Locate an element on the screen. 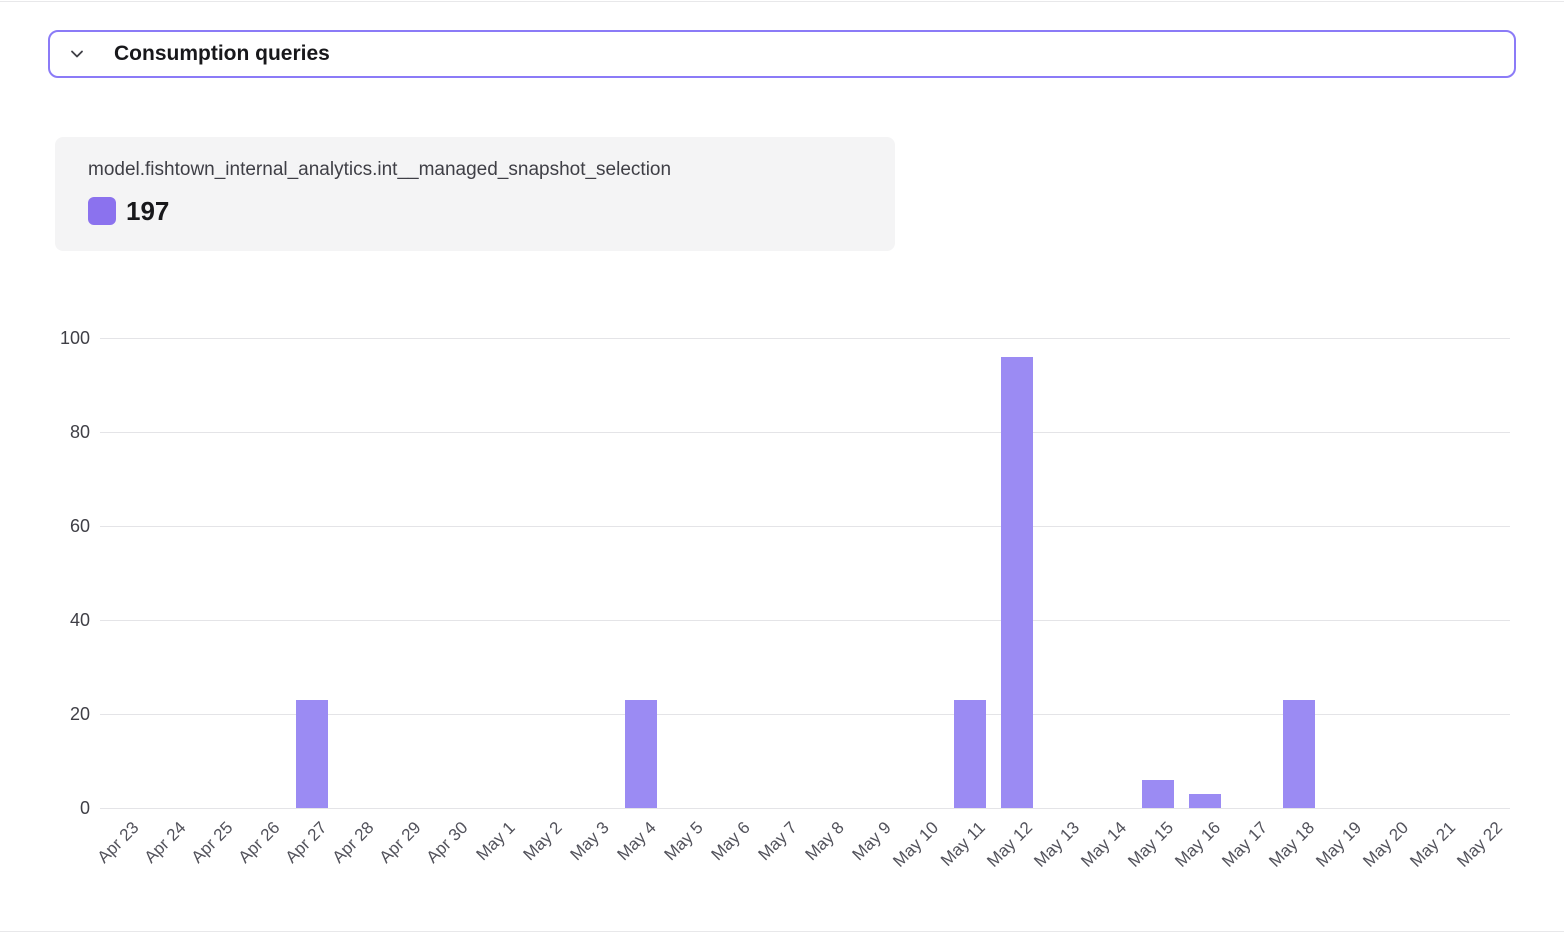 Image resolution: width=1564 pixels, height=940 pixels. y-axis-tick-label: 100 is located at coordinates (74, 338).